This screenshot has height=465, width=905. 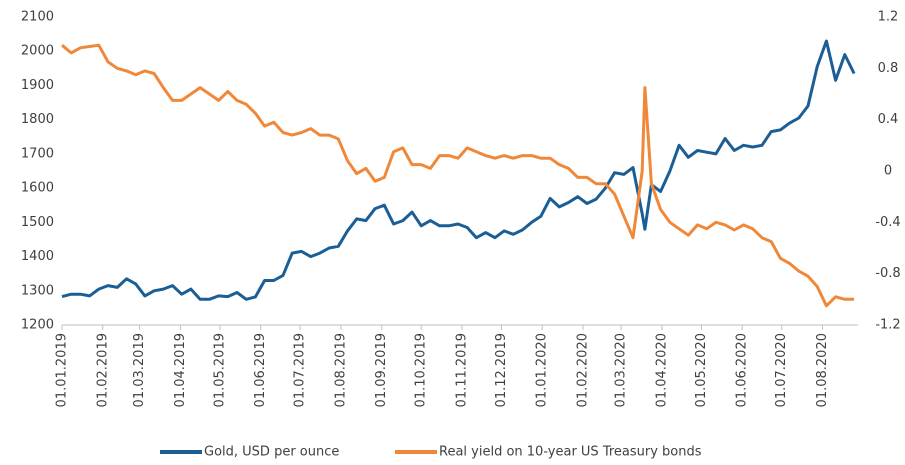 I want to click on legend-label: Gold, USD per ounce, so click(x=271, y=452).